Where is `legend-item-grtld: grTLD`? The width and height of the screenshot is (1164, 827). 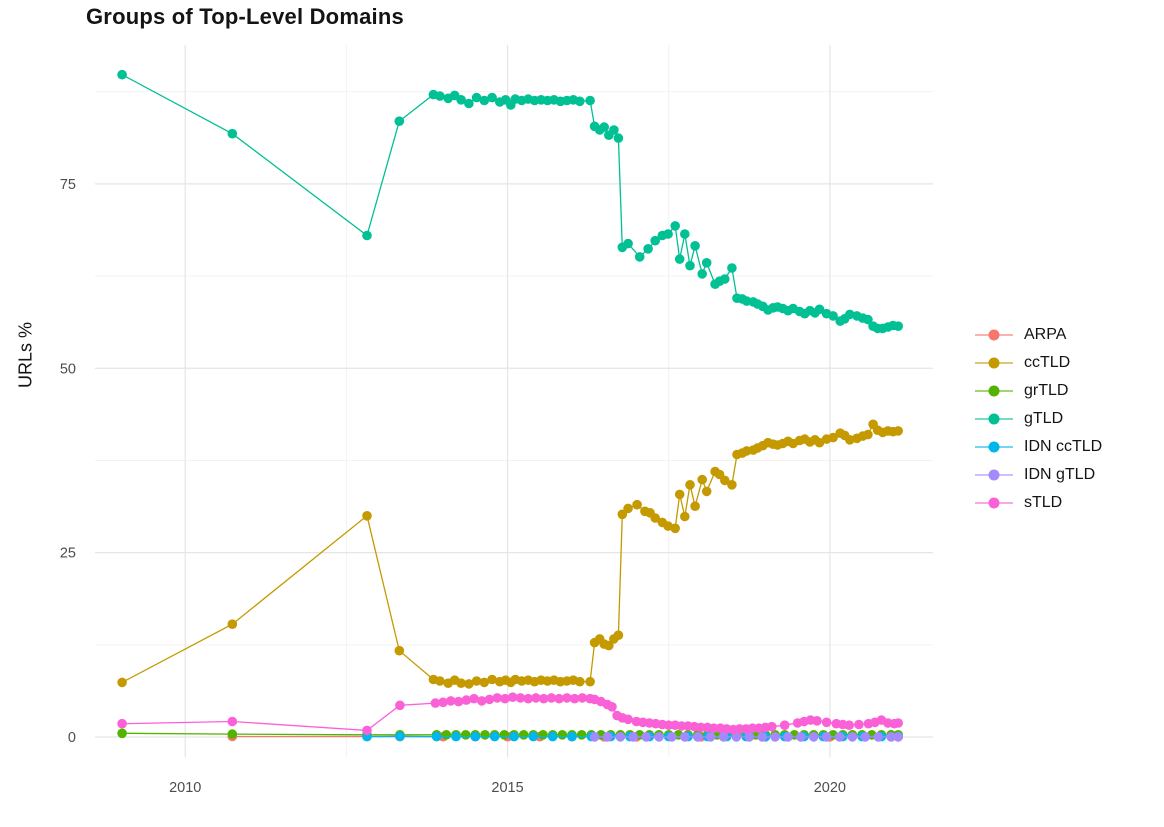
legend-item-grtld: grTLD is located at coordinates (1038, 391).